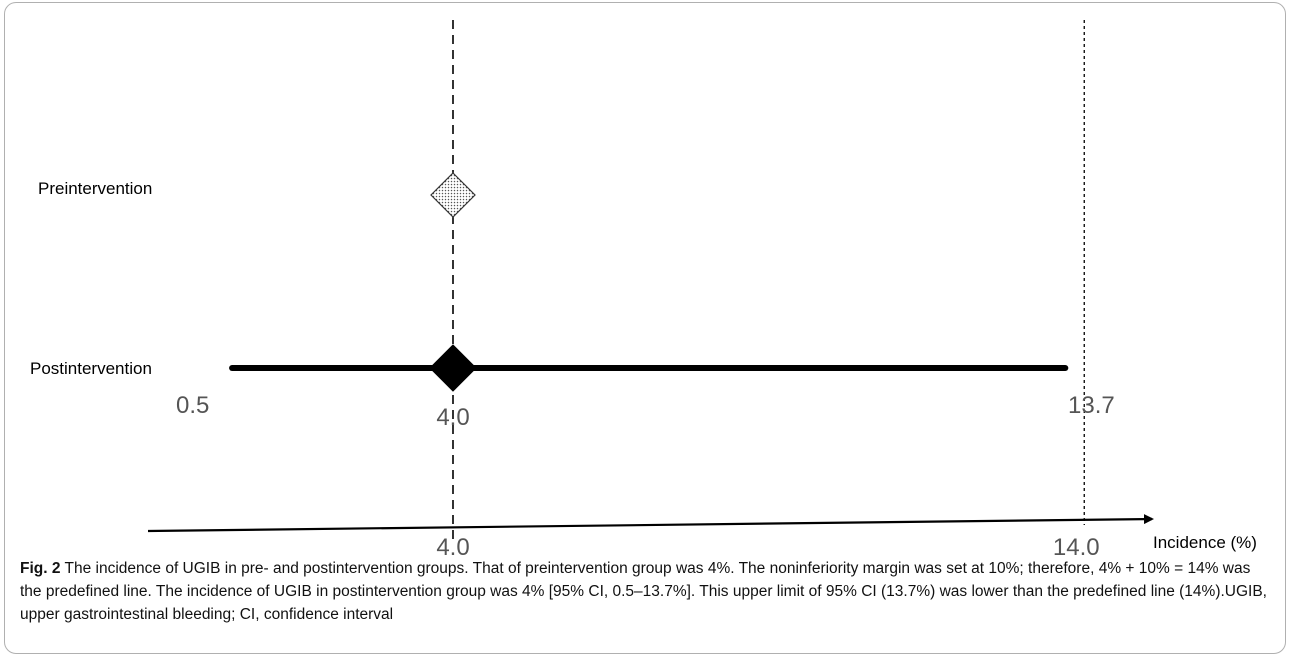 The width and height of the screenshot is (1292, 660). What do you see at coordinates (452, 547) in the screenshot?
I see `x-tick-label-4: 4.0` at bounding box center [452, 547].